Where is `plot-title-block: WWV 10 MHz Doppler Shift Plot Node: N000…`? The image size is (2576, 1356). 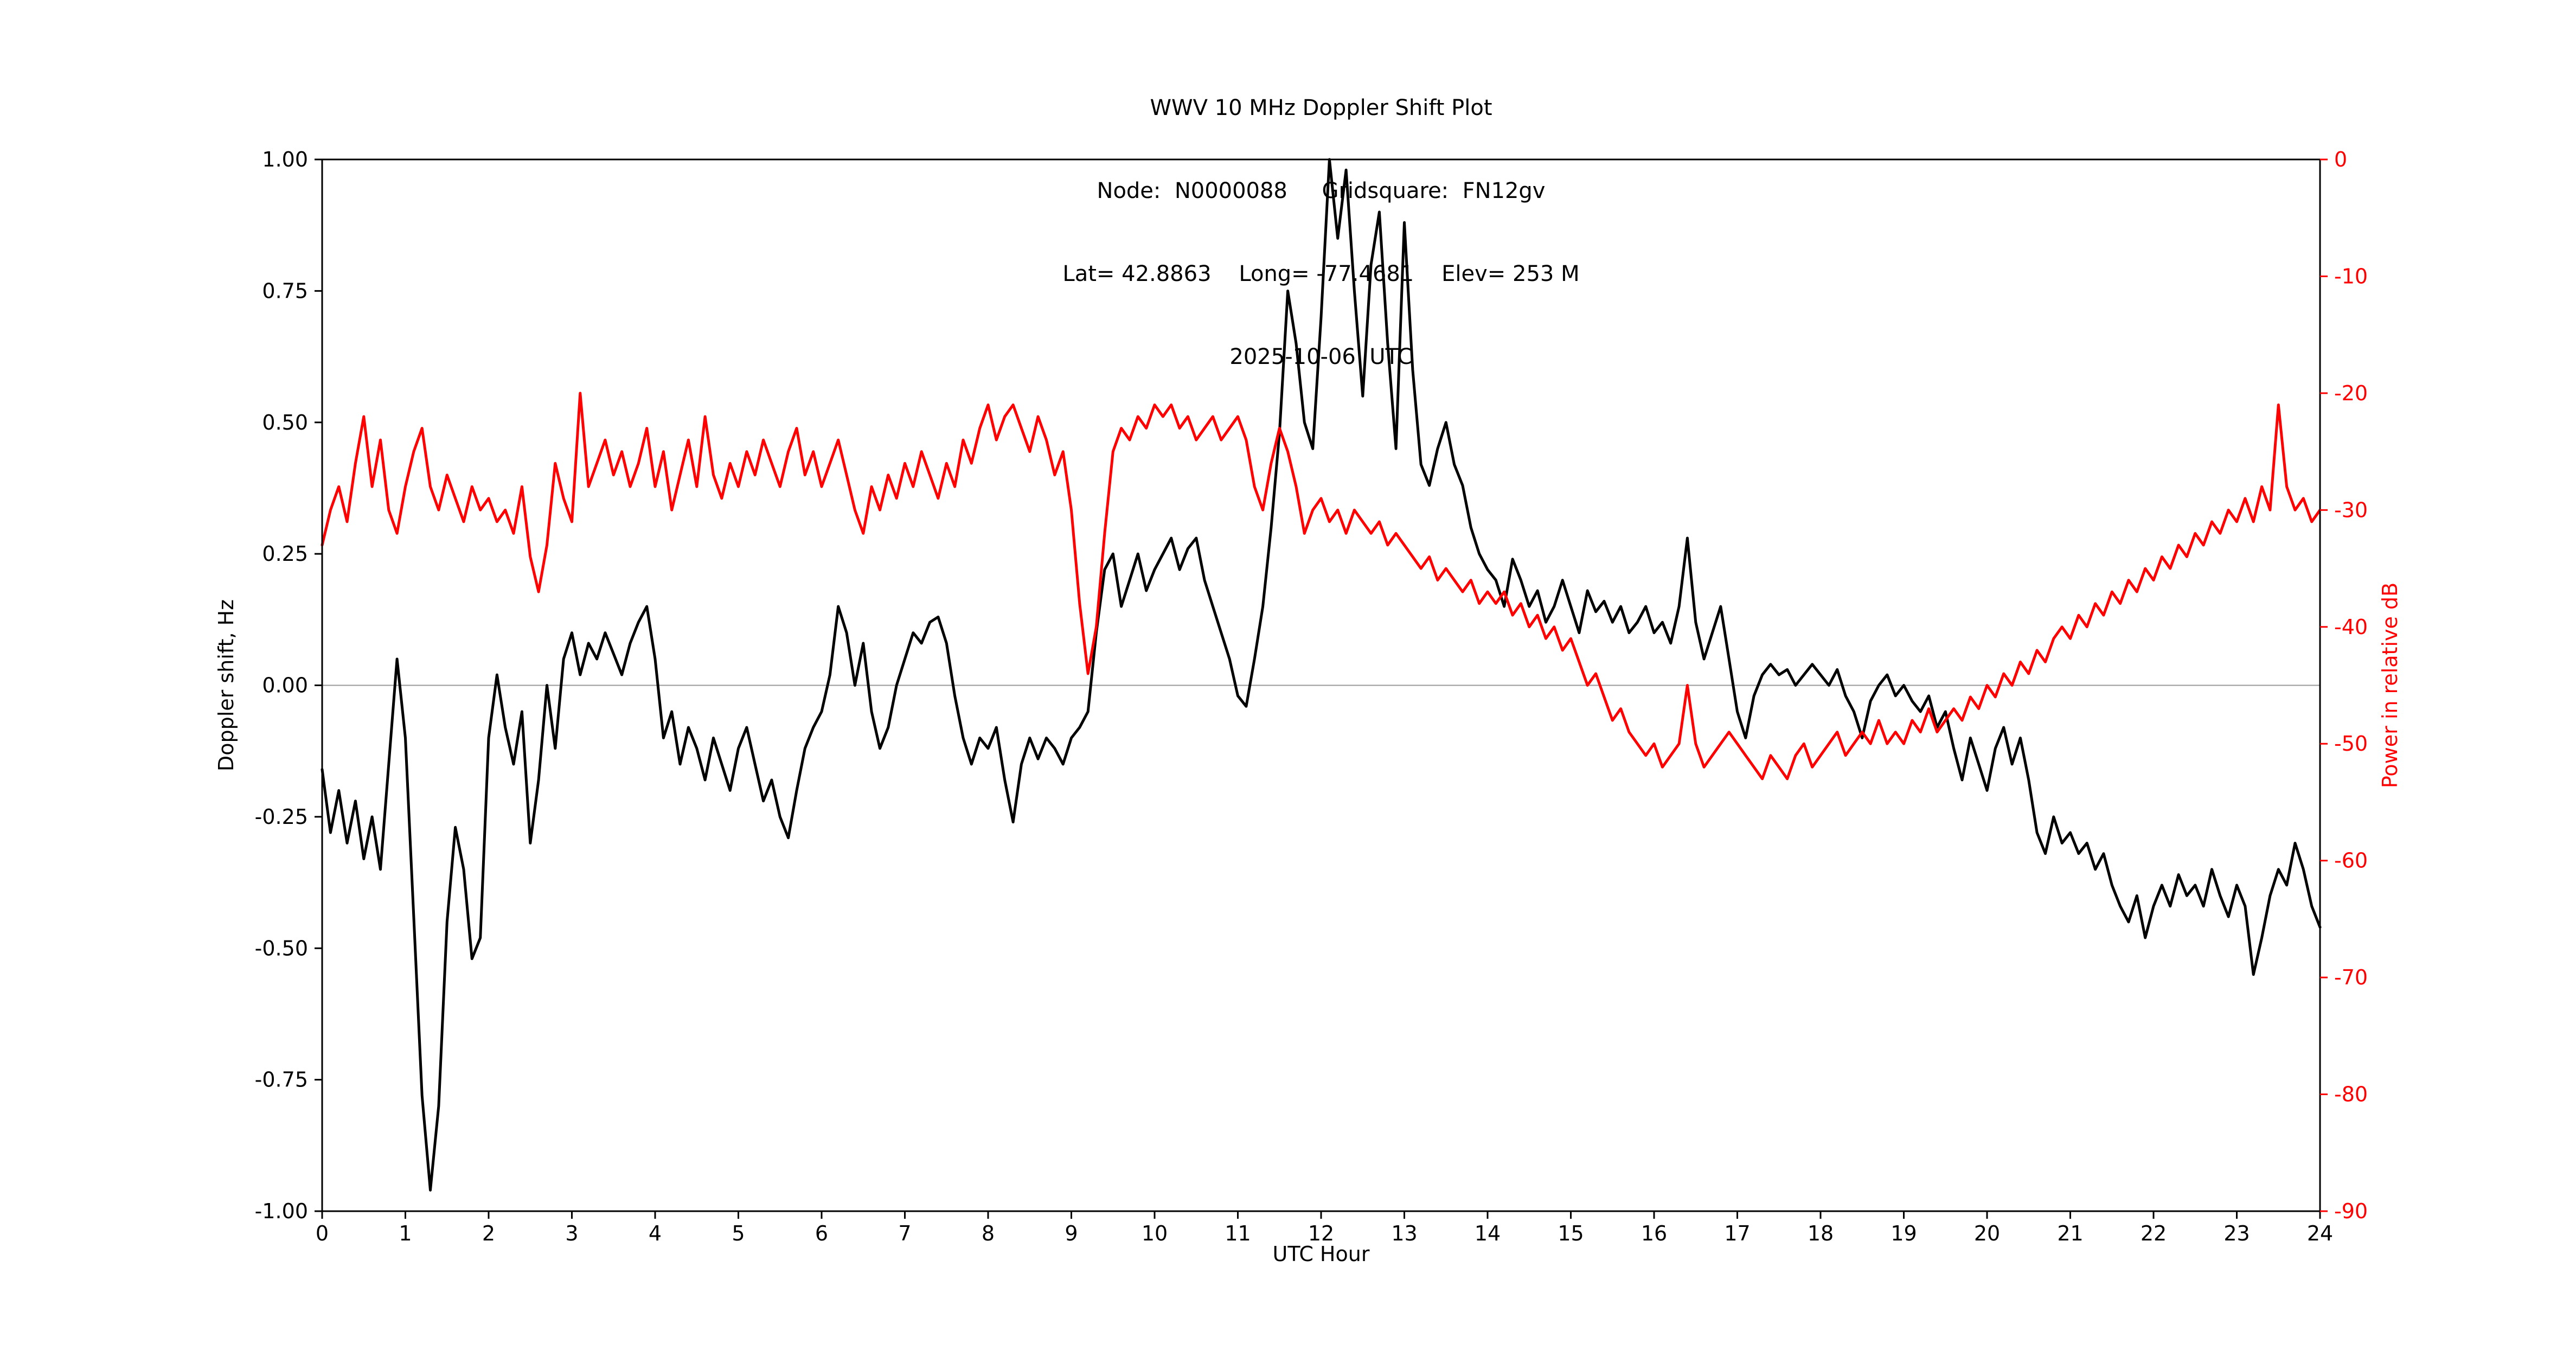
plot-title-block: WWV 10 MHz Doppler Shift Plot Node: N000… is located at coordinates (1320, 232).